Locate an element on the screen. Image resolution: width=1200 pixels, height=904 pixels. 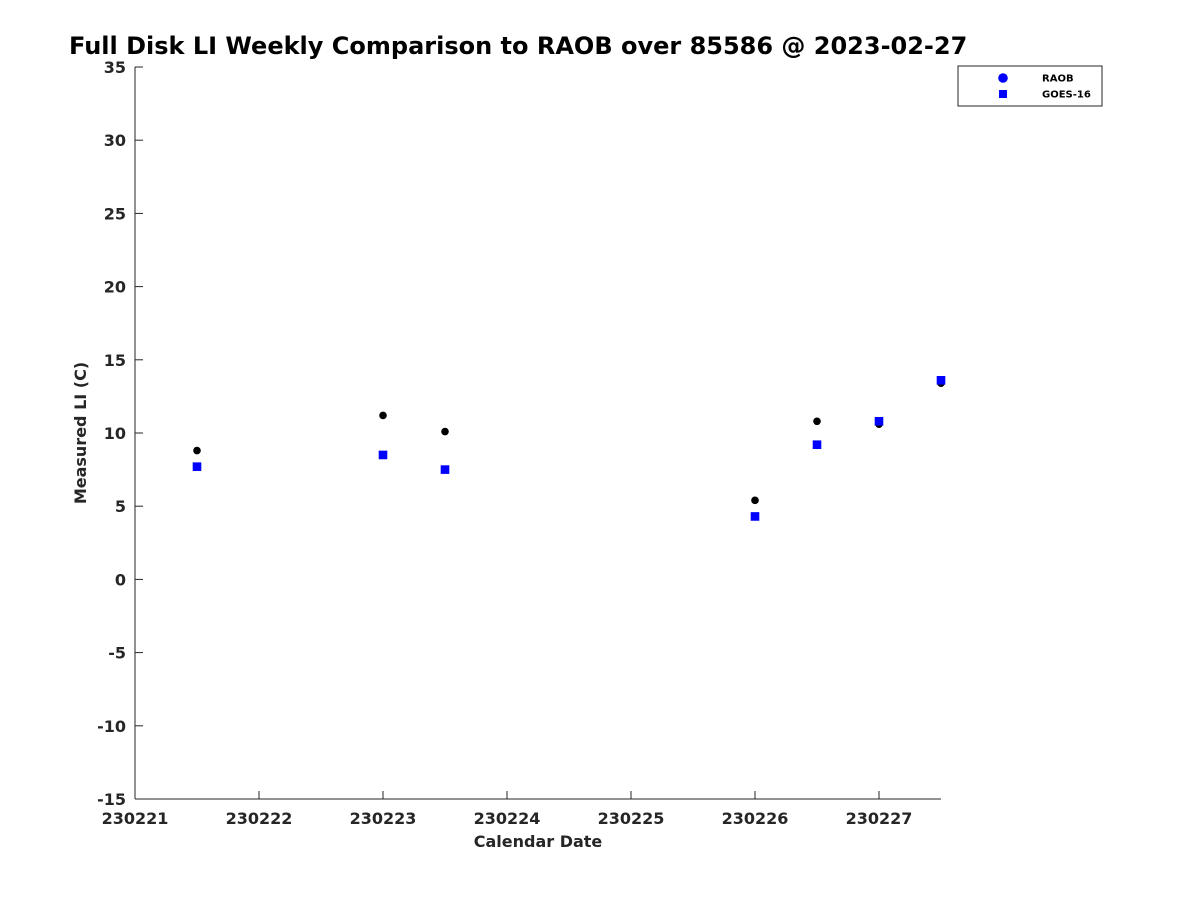
y-tick-label: 10 is located at coordinates (115, 433).